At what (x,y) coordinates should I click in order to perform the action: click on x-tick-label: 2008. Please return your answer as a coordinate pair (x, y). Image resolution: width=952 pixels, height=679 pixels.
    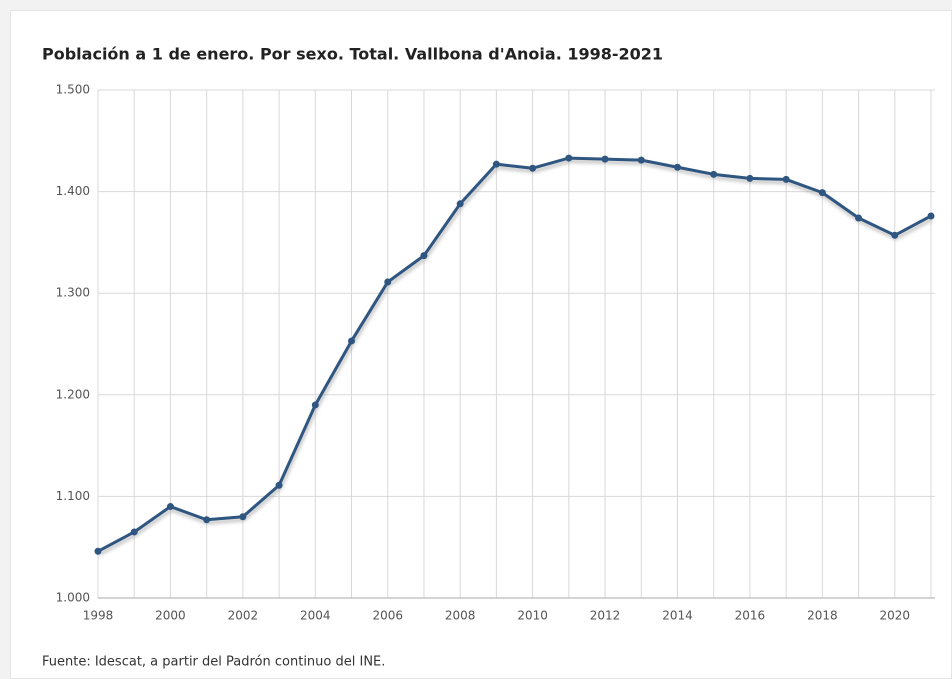
    Looking at the image, I should click on (460, 616).